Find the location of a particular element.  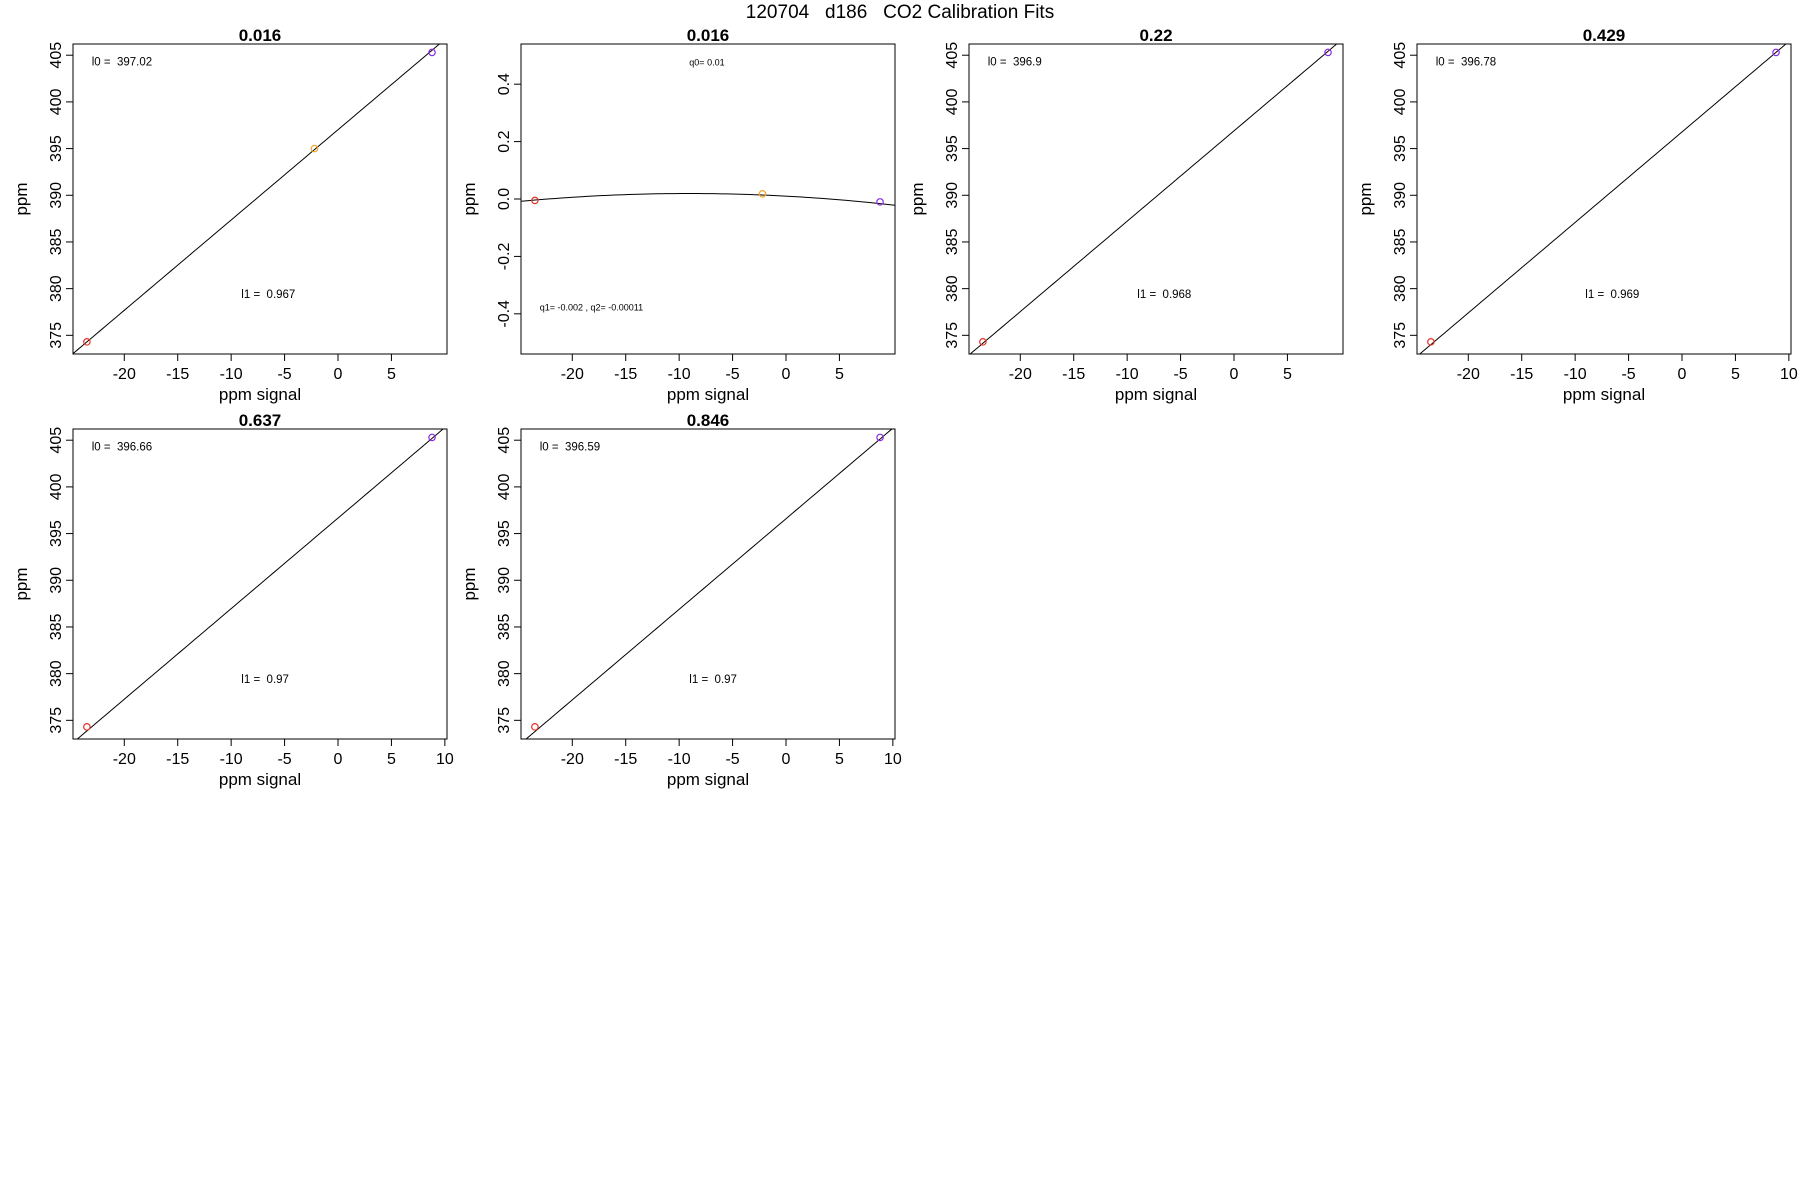

fit-annotation: l0 = 396.59 is located at coordinates (570, 448).